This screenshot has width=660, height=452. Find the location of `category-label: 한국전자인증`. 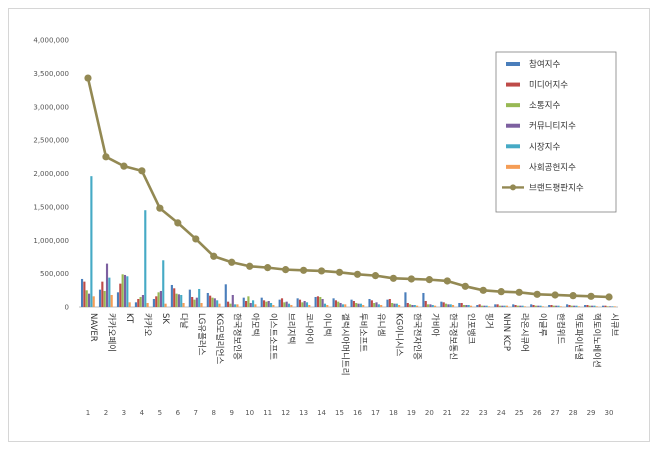

category-label: 한국전자인증 is located at coordinates (416, 336).